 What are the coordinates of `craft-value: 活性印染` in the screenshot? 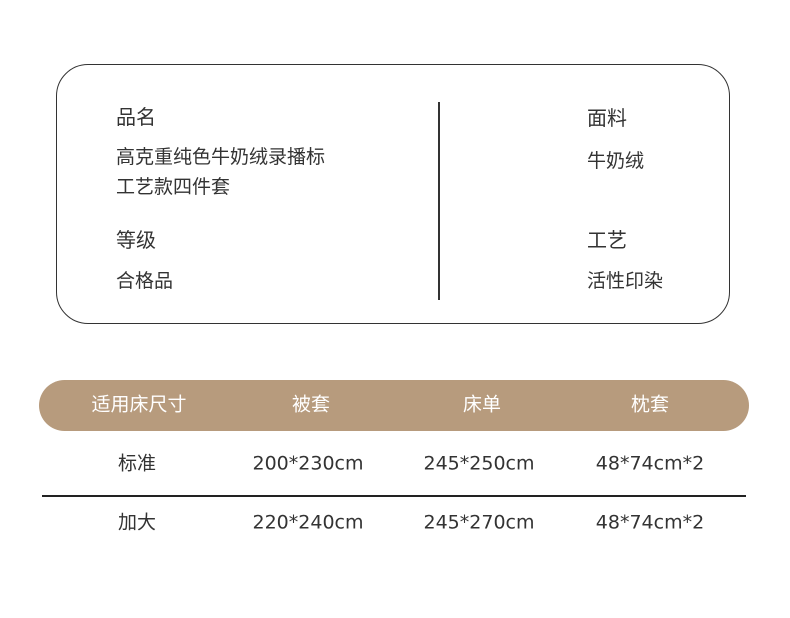 It's located at (625, 281).